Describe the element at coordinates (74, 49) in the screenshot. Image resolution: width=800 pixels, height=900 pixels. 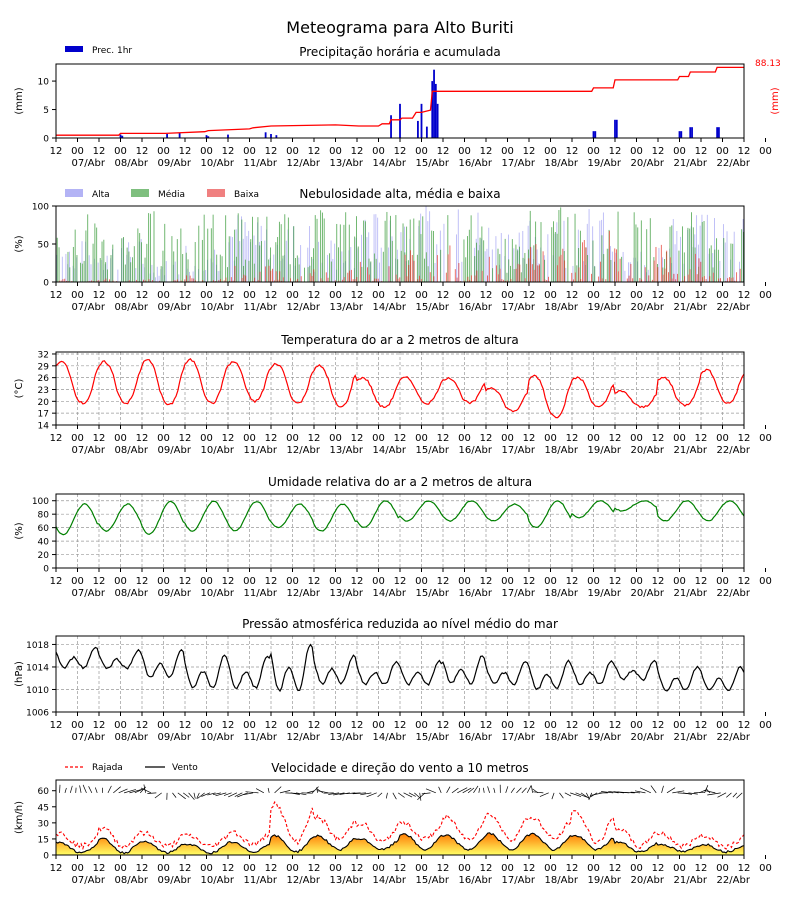
I see `legend-swatch-prec` at that location.